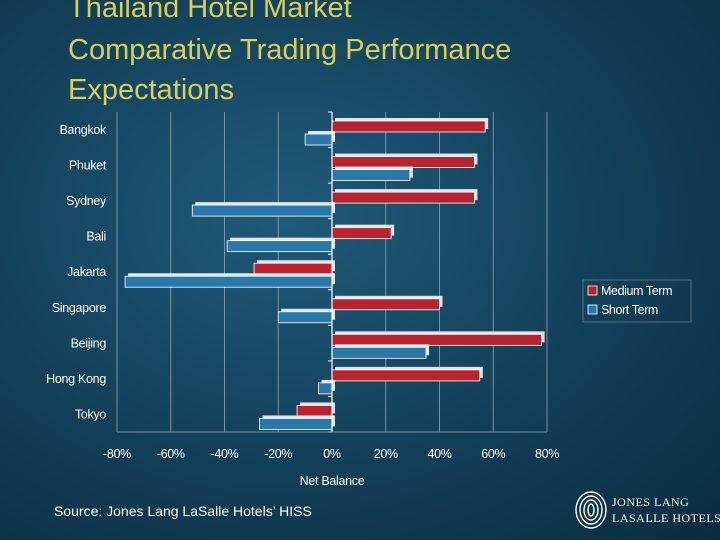 This screenshot has height=540, width=720. Describe the element at coordinates (83, 130) in the screenshot. I see `category-label: Bangkok` at that location.